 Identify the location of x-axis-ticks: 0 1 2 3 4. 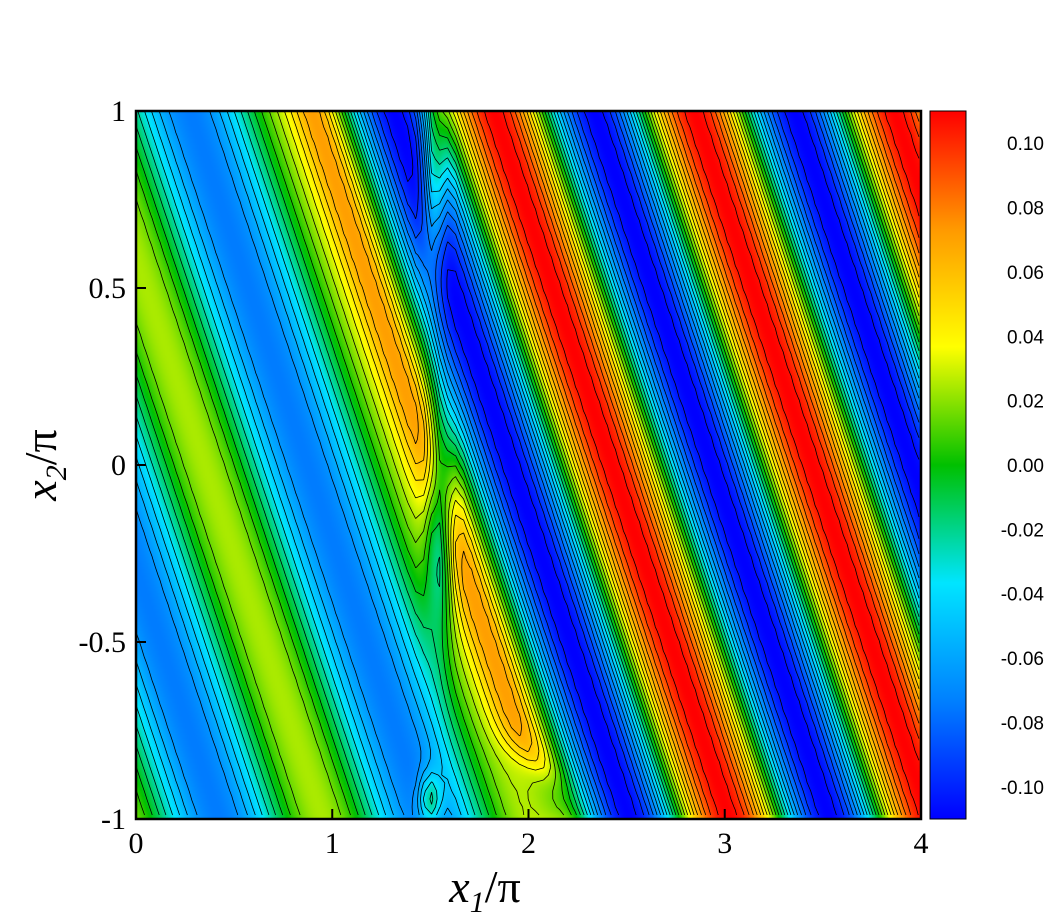
(529, 834).